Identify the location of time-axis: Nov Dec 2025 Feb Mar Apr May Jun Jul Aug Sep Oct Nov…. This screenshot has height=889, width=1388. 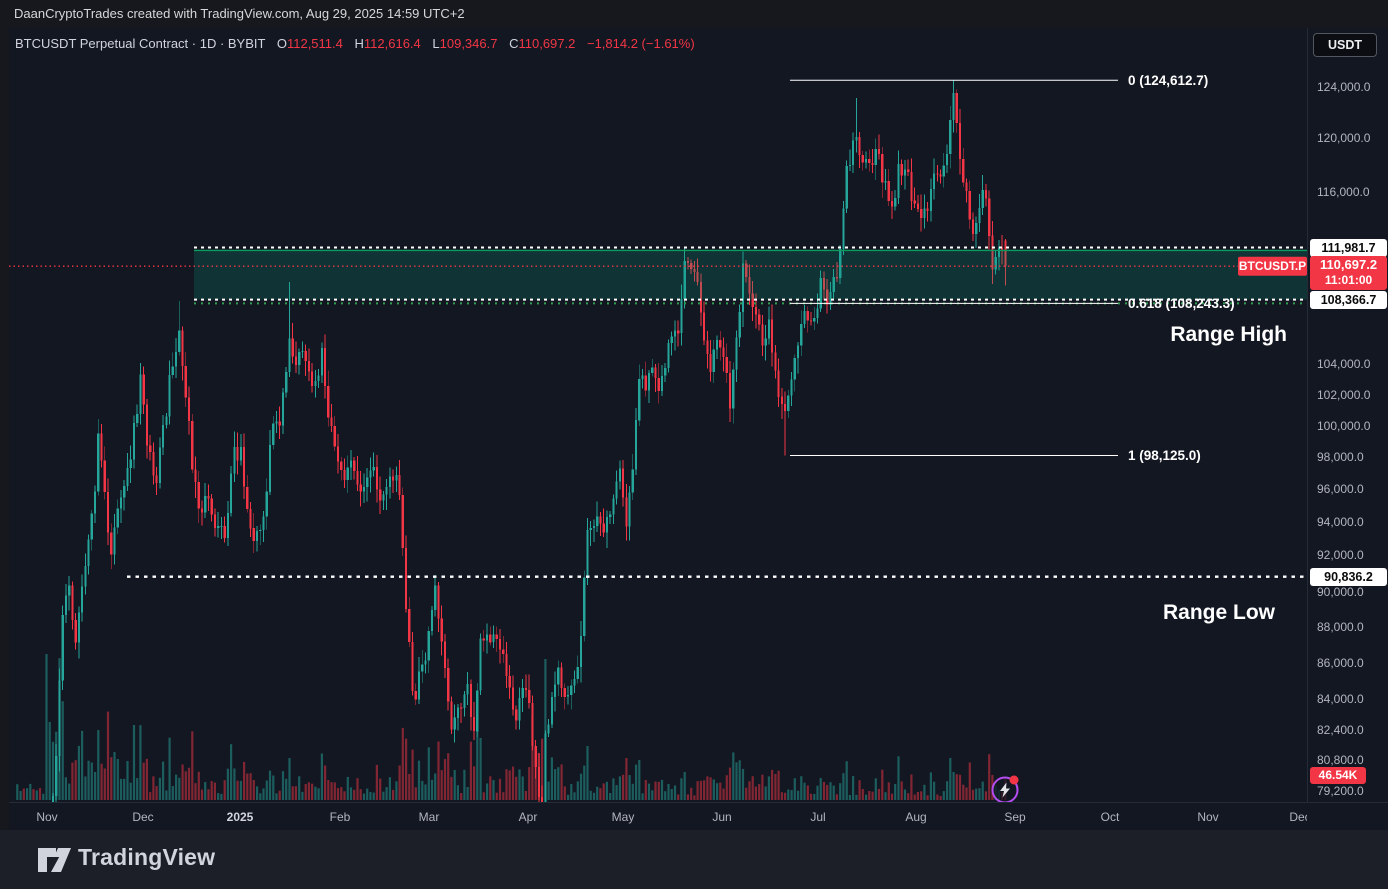
(698, 816).